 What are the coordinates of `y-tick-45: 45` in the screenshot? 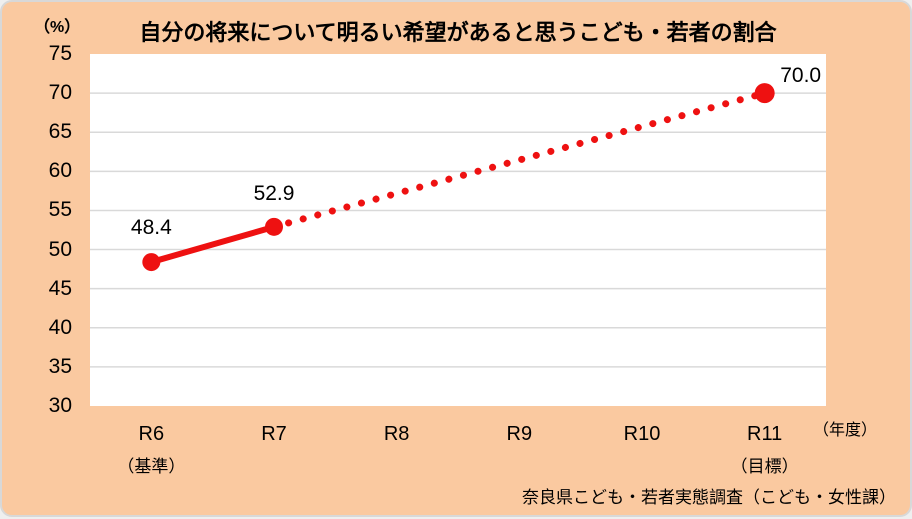 It's located at (43, 289).